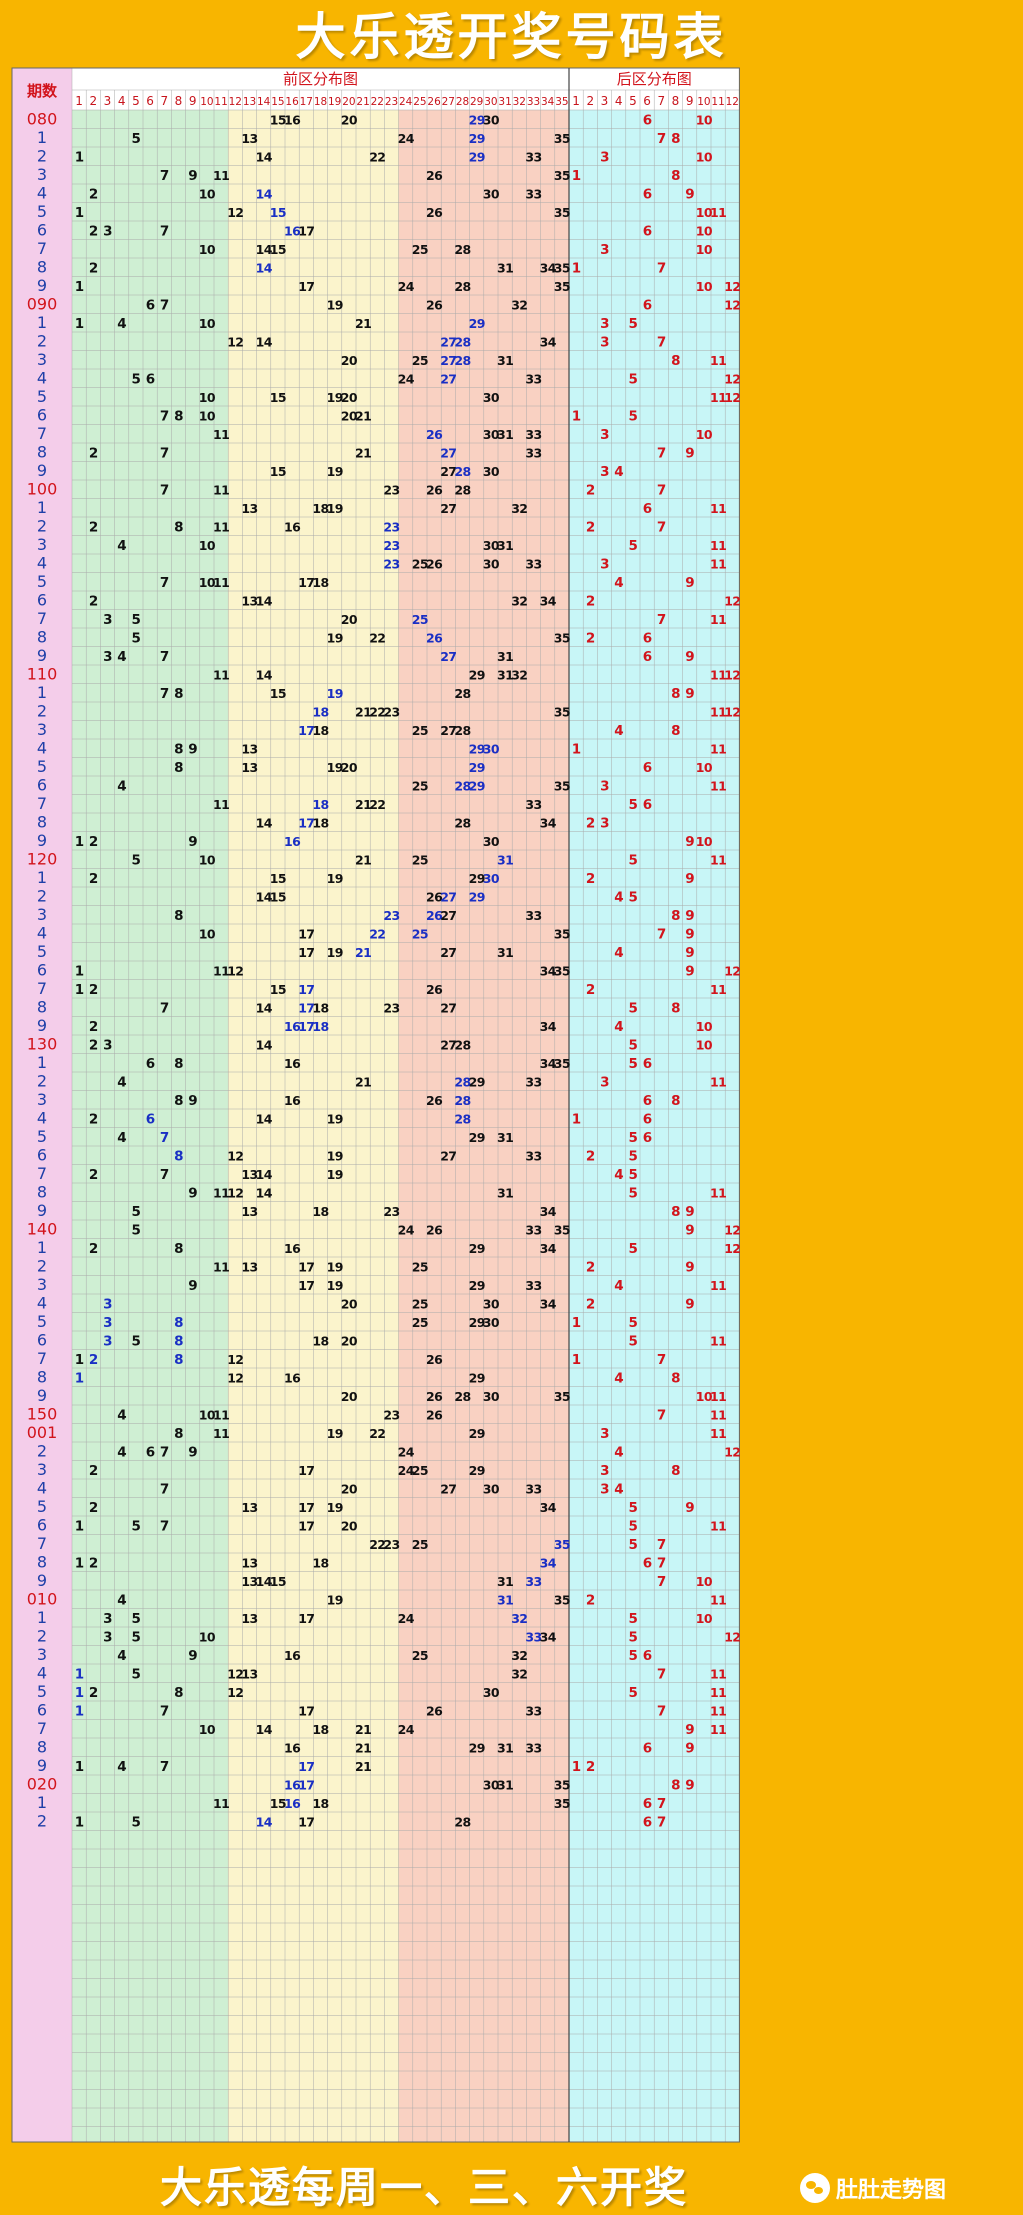 The height and width of the screenshot is (2215, 1023). I want to click on issue-number: 3, so click(42, 1469).